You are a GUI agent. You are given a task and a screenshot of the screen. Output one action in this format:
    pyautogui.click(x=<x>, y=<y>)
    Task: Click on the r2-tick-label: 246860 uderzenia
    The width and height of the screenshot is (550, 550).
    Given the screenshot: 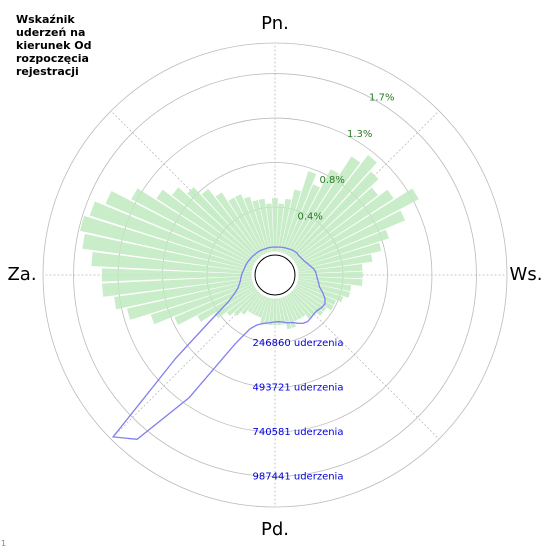 What is the action you would take?
    pyautogui.click(x=298, y=343)
    